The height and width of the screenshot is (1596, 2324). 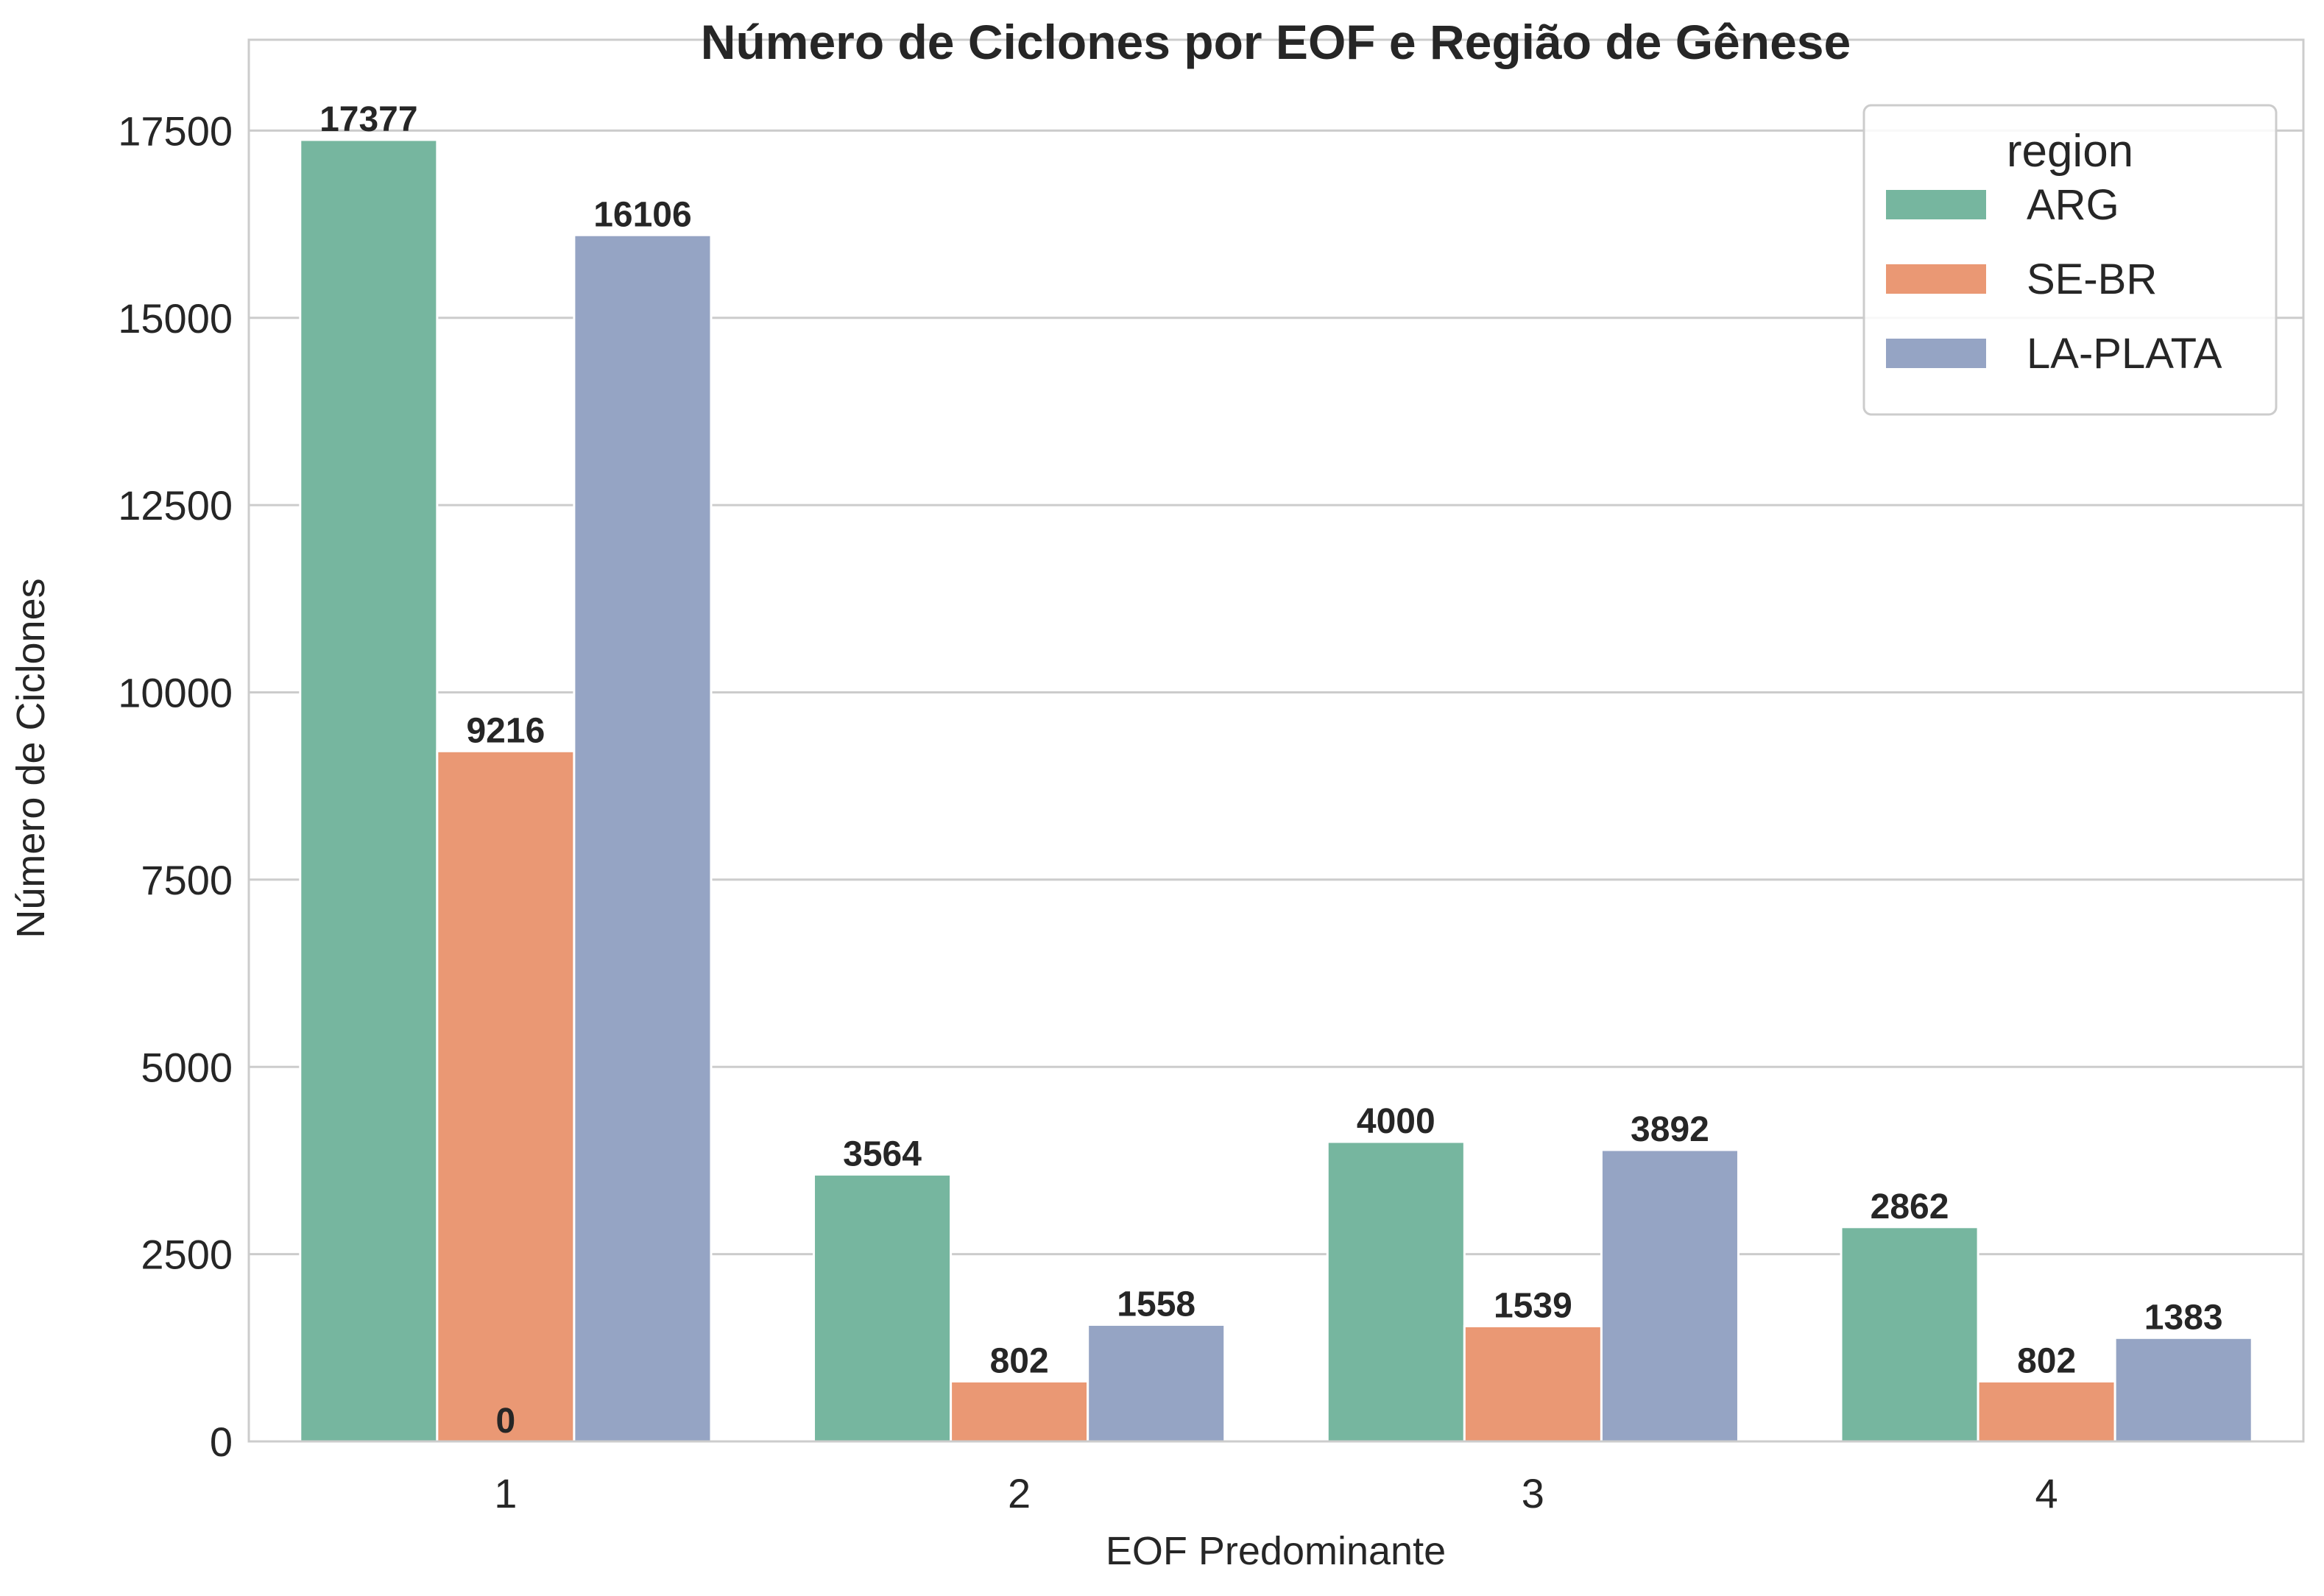 What do you see at coordinates (221, 1442) in the screenshot?
I see `y-tick-label: 0` at bounding box center [221, 1442].